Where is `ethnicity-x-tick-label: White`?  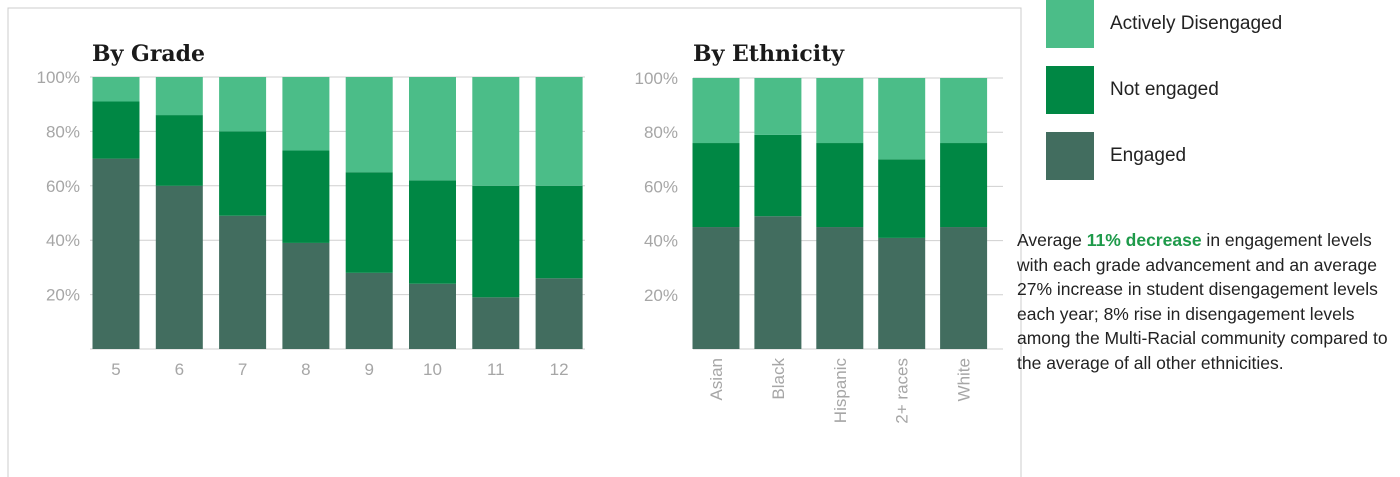
ethnicity-x-tick-label: White is located at coordinates (964, 379).